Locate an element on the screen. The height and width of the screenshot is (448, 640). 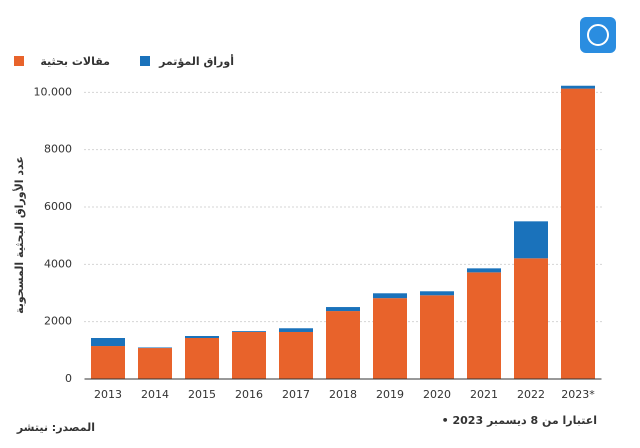
logo is located at coordinates (598, 35).